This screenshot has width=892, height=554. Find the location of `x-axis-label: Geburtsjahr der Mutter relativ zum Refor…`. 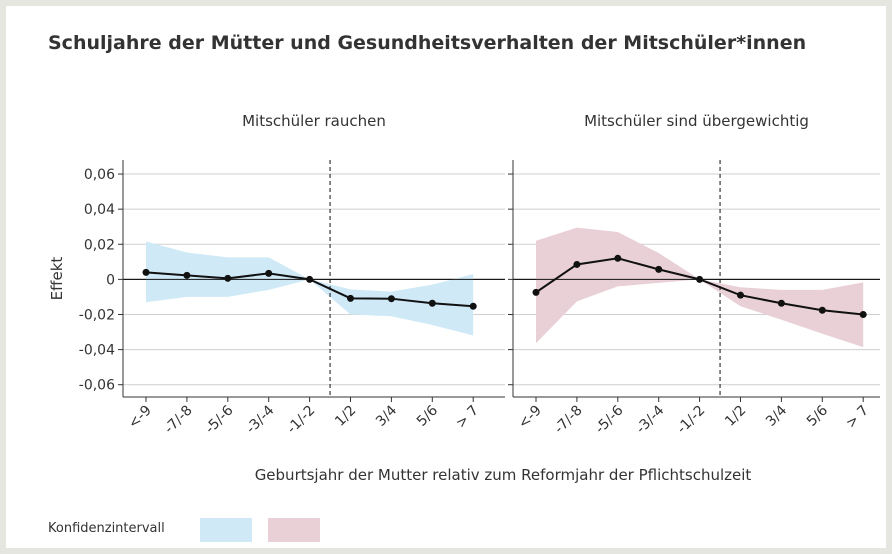

x-axis-label: Geburtsjahr der Mutter relativ zum Refor… is located at coordinates (503, 475).